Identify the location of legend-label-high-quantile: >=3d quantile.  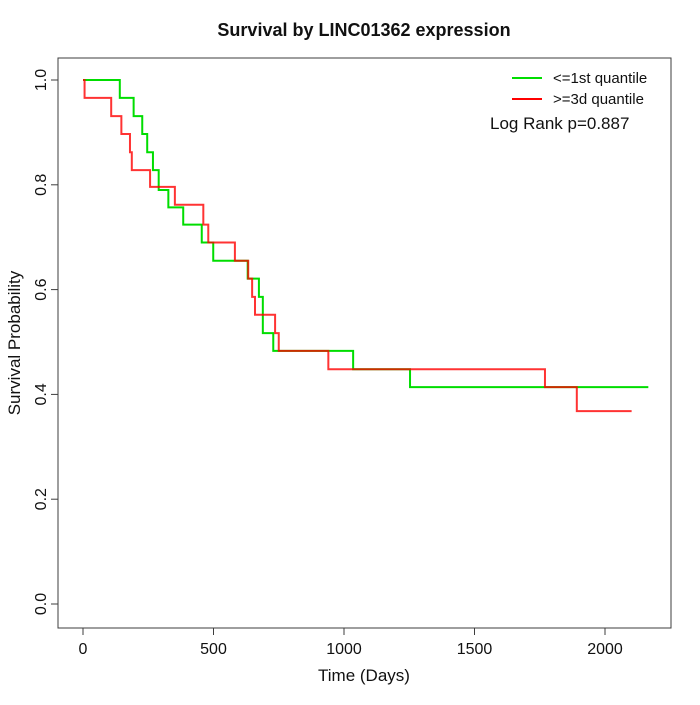
(598, 99).